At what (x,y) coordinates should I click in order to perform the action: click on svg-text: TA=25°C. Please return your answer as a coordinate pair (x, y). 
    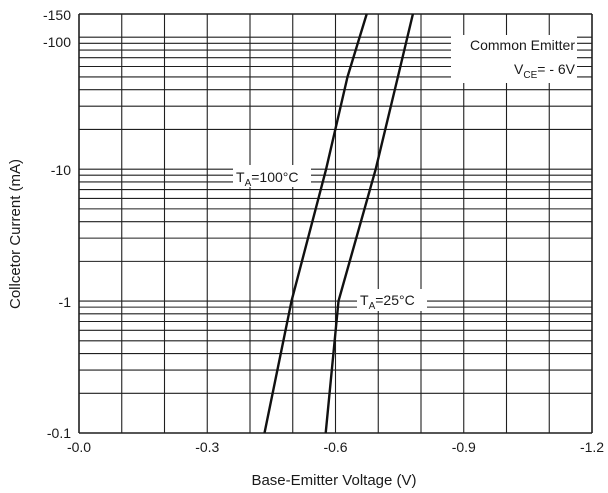
    Looking at the image, I should click on (387, 302).